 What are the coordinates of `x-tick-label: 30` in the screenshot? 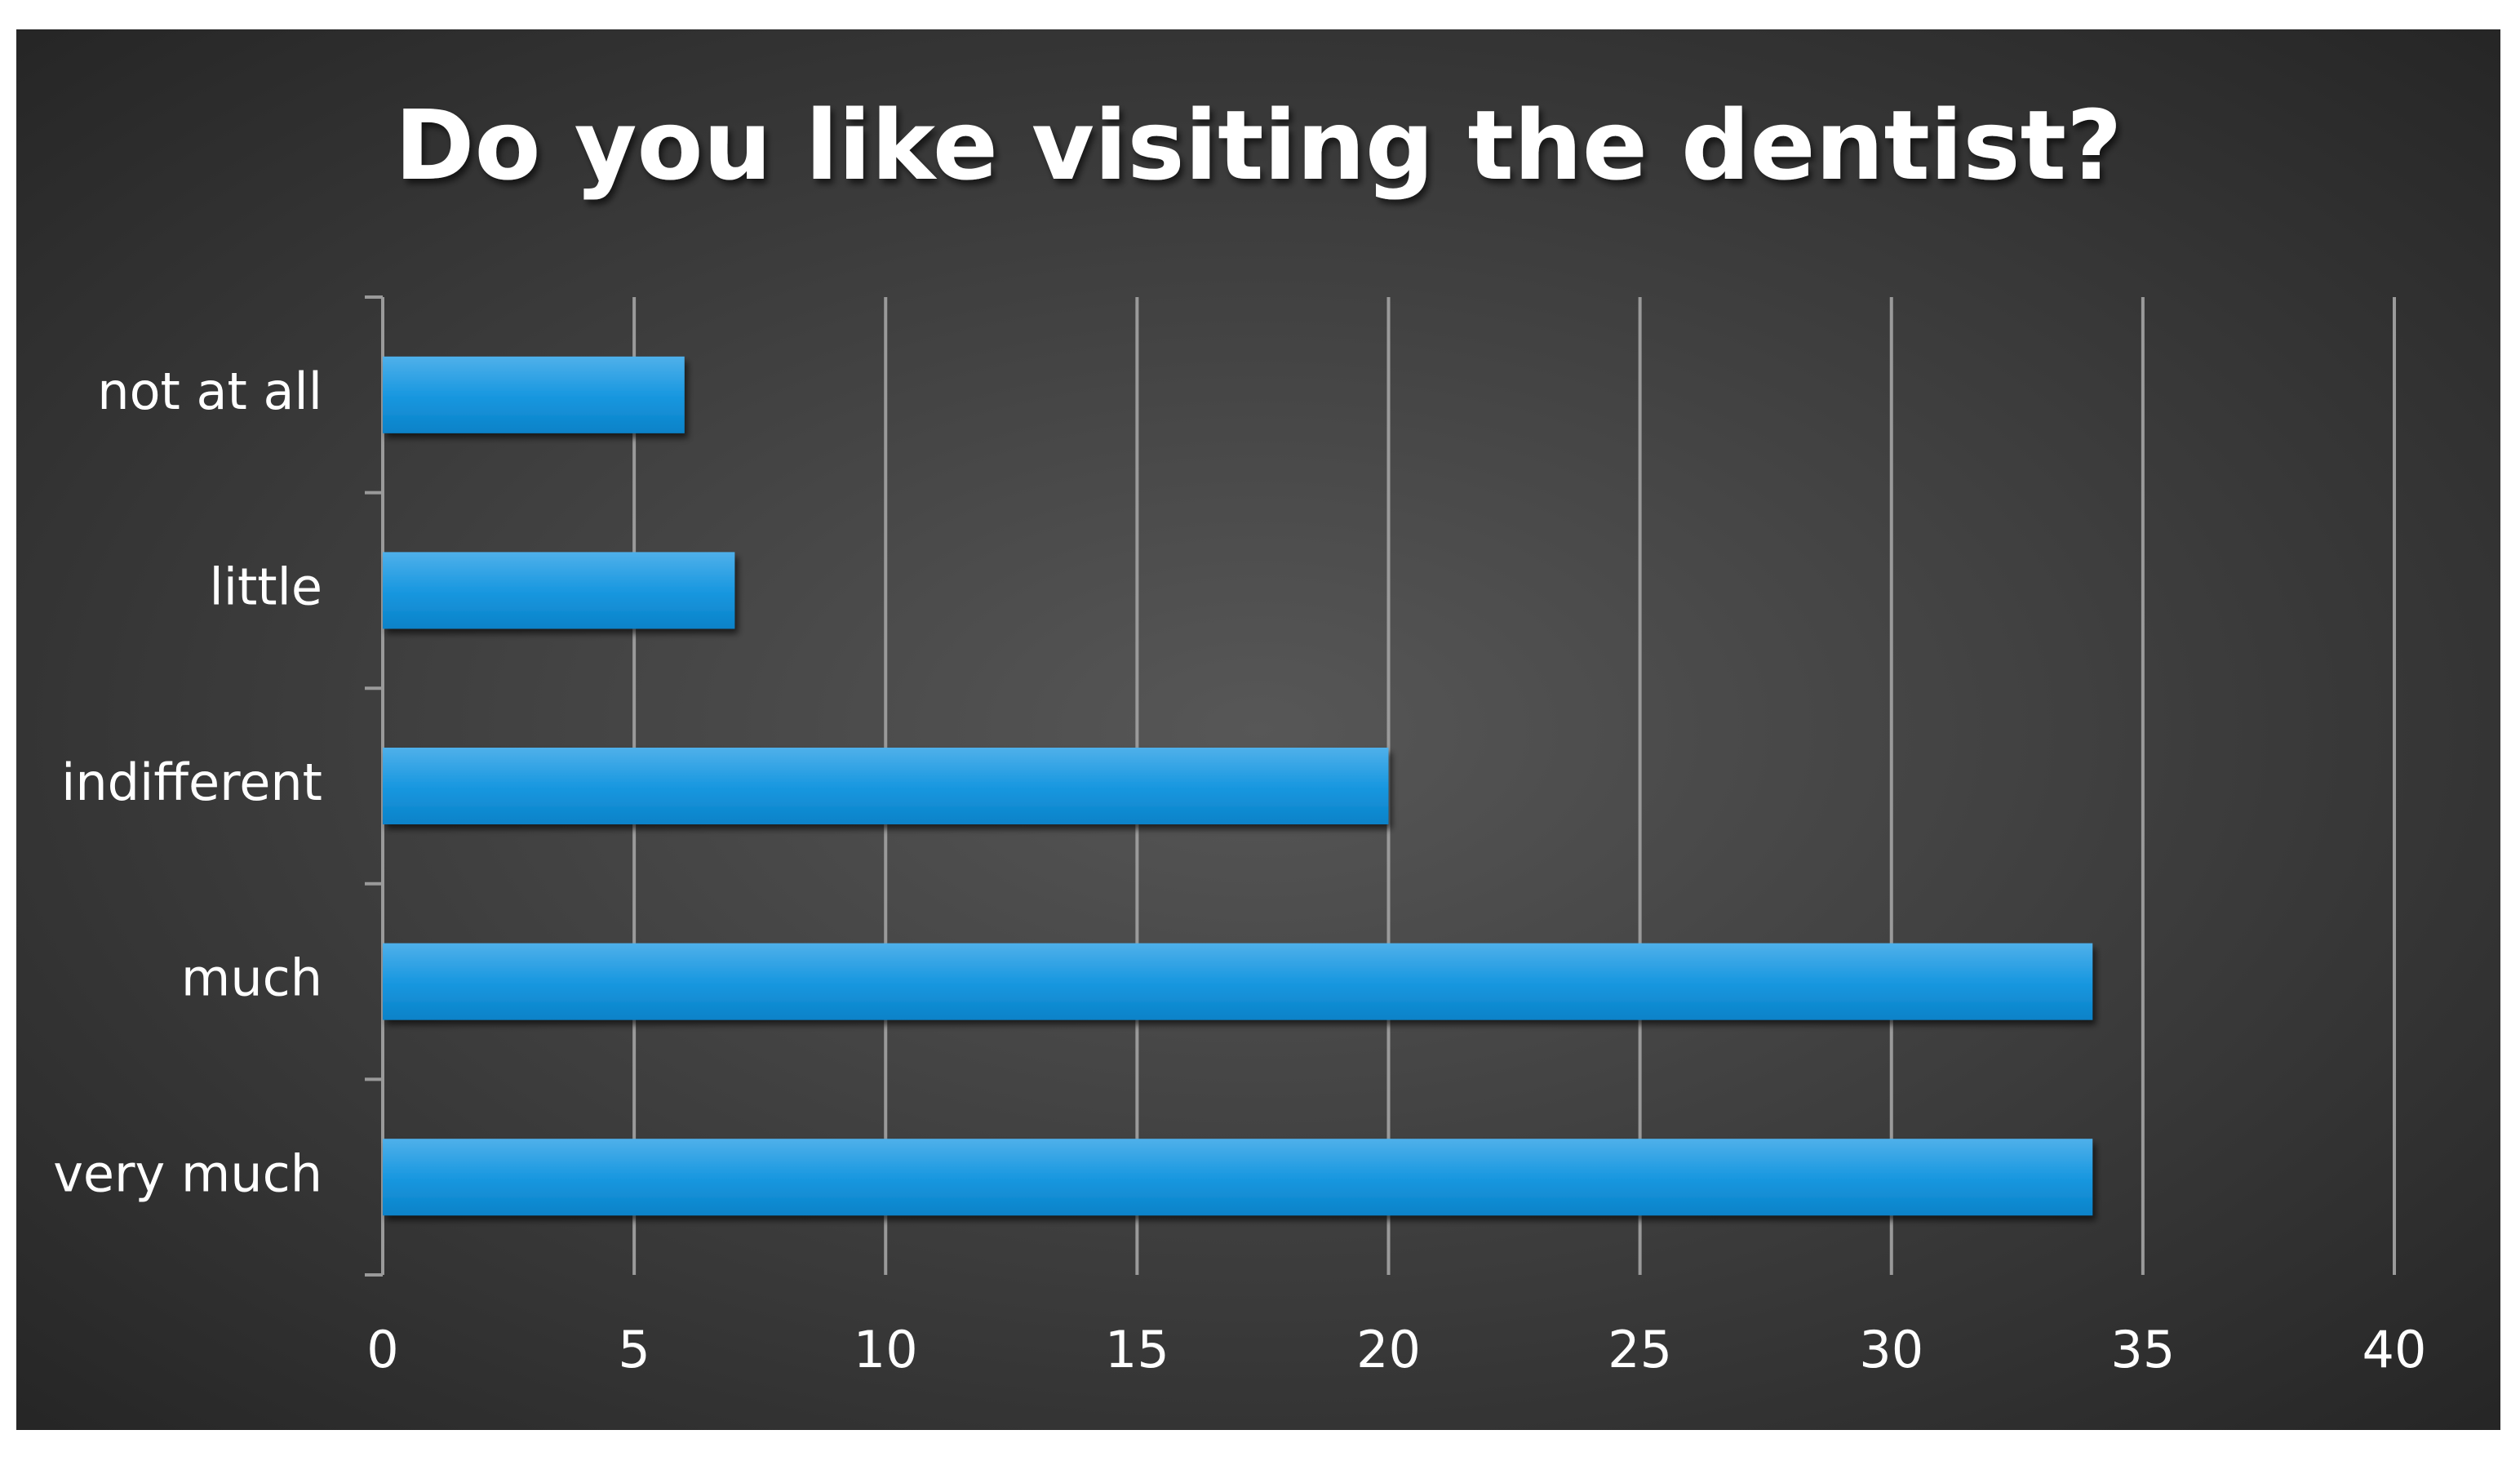 It's located at (1891, 1349).